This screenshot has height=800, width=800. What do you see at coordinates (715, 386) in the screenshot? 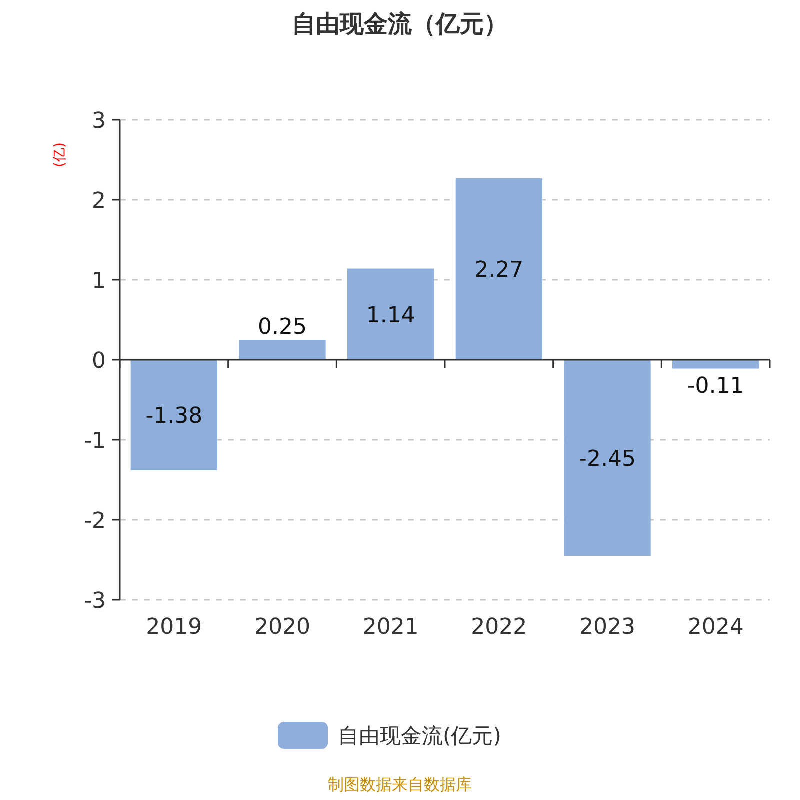
I see `data-label: -0.11` at bounding box center [715, 386].